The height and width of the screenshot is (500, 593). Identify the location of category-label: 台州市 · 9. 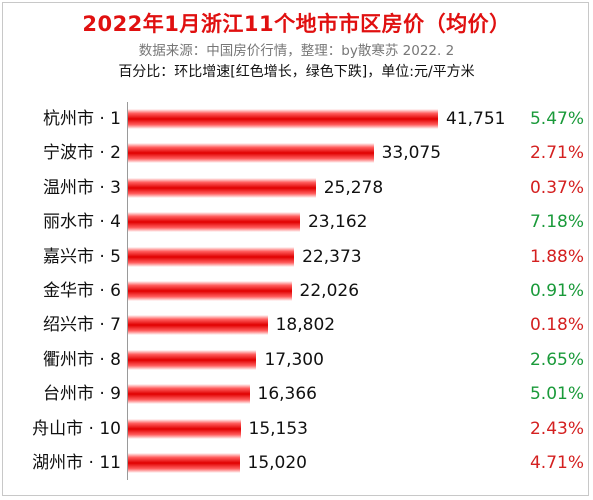
(81, 394).